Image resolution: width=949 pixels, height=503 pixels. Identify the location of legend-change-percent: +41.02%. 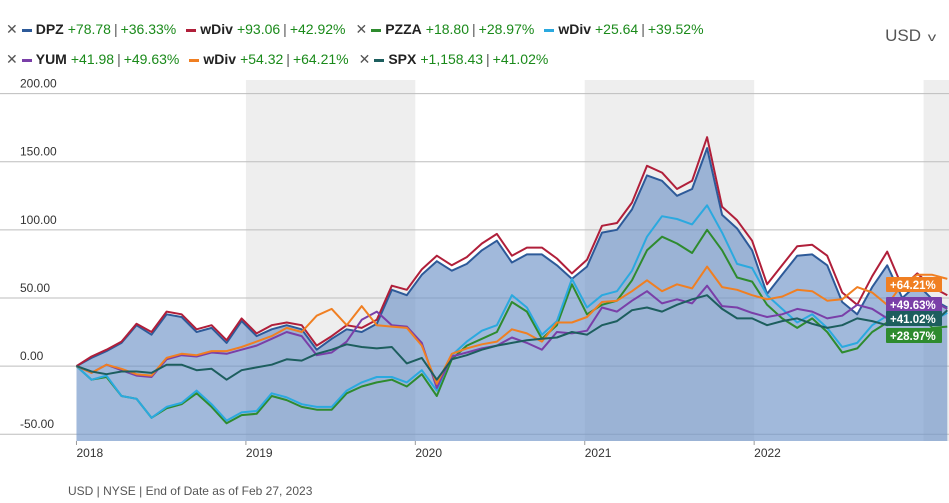
(520, 59).